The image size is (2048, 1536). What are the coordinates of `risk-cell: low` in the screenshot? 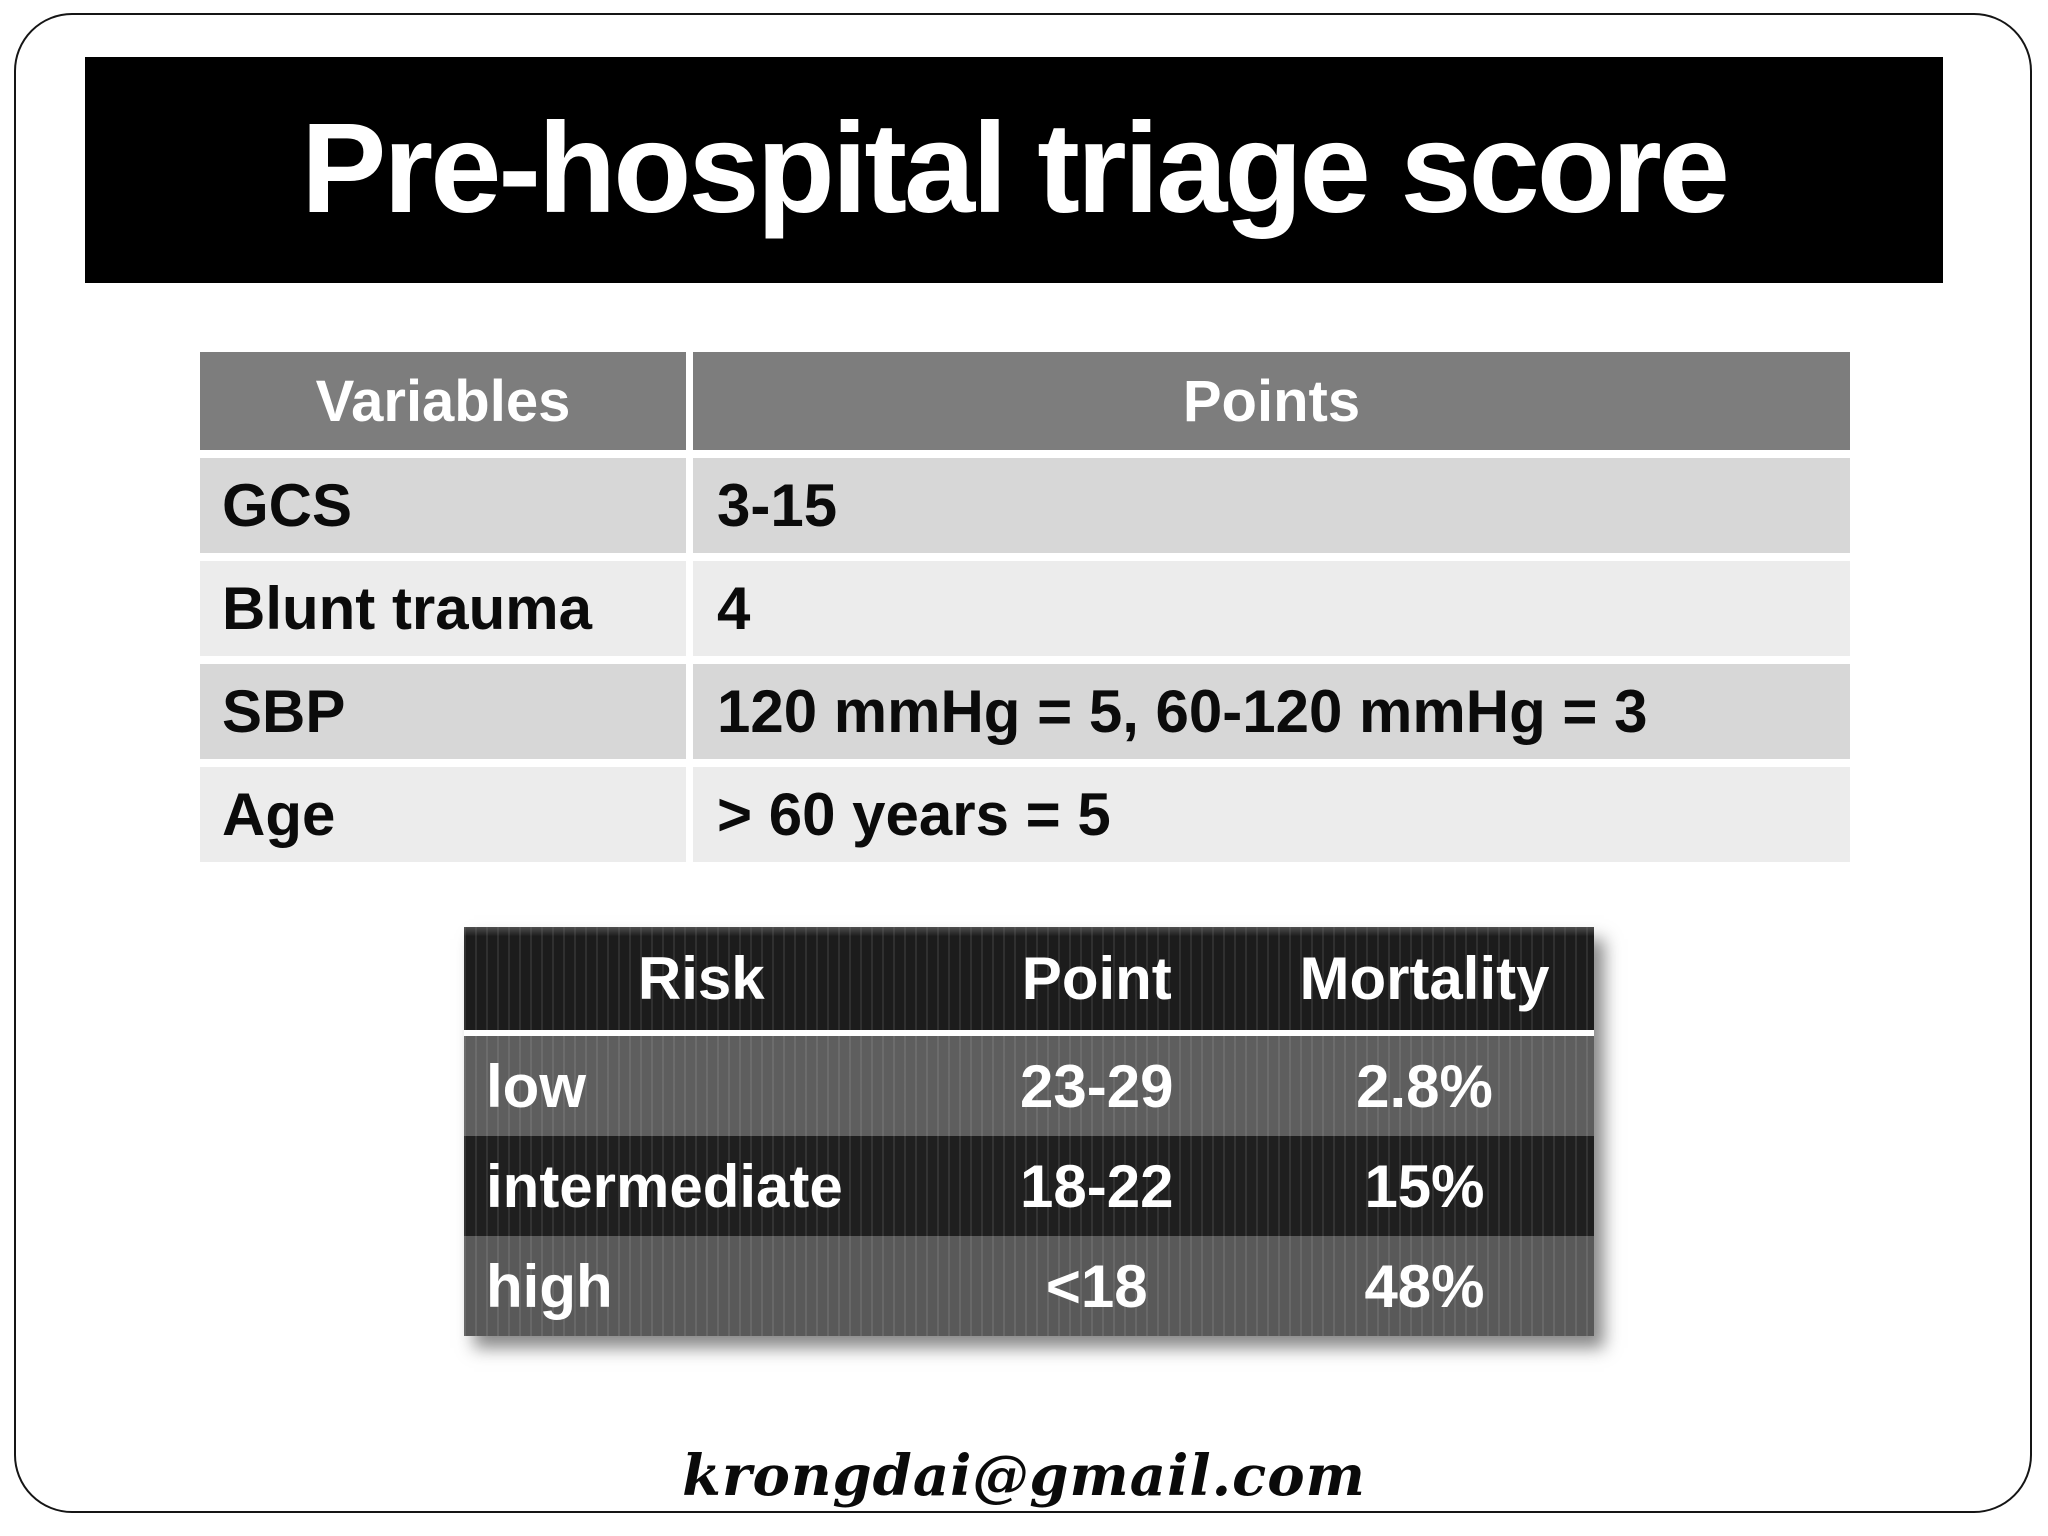 It's located at (536, 1086).